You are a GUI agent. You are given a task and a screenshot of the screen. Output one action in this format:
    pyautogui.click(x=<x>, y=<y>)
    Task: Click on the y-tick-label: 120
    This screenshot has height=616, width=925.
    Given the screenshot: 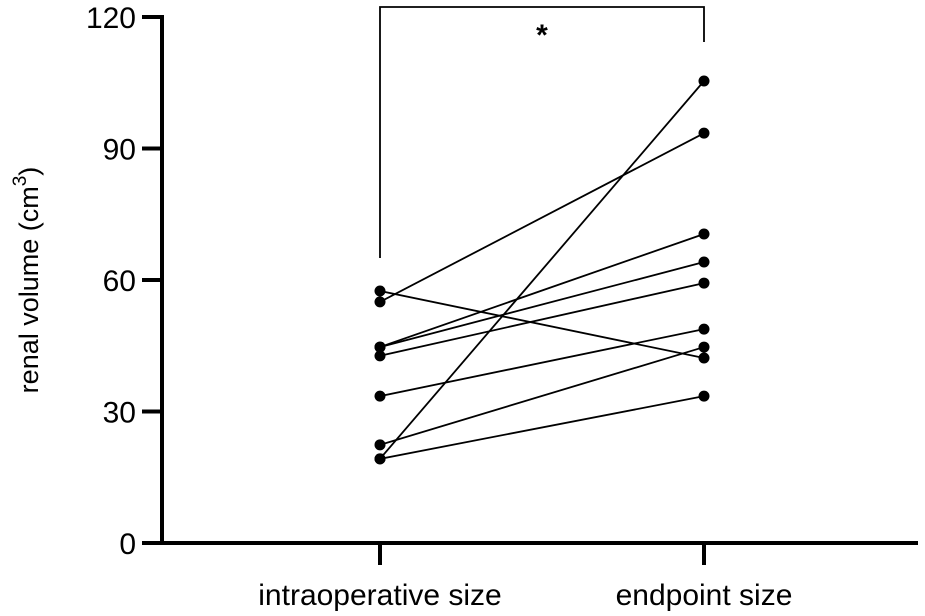 What is the action you would take?
    pyautogui.click(x=111, y=18)
    